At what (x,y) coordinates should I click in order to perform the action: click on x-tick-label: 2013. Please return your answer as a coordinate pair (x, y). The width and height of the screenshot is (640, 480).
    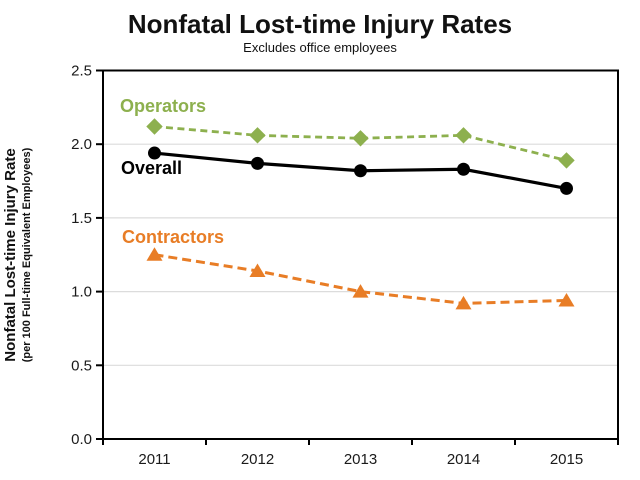
    Looking at the image, I should click on (360, 459).